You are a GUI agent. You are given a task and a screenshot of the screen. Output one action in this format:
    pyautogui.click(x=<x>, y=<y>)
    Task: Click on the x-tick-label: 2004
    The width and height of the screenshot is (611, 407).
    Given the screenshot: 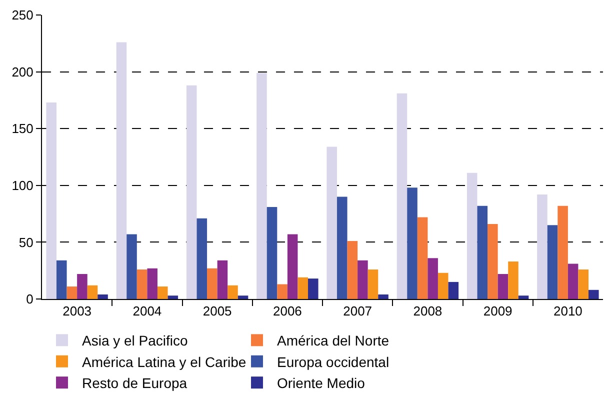 What is the action you would take?
    pyautogui.click(x=147, y=311)
    